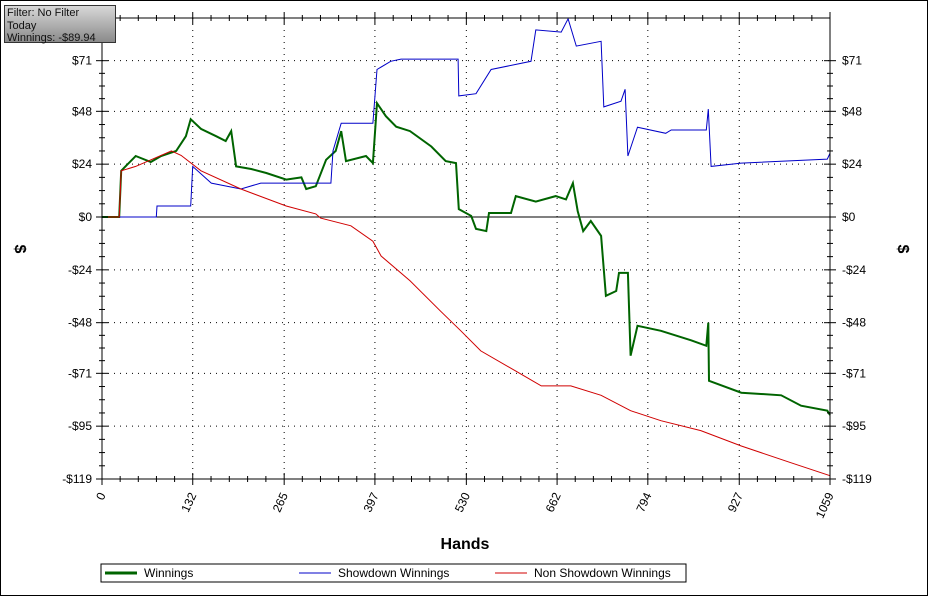  I want to click on y-tick-label-left: $0, so click(86, 217).